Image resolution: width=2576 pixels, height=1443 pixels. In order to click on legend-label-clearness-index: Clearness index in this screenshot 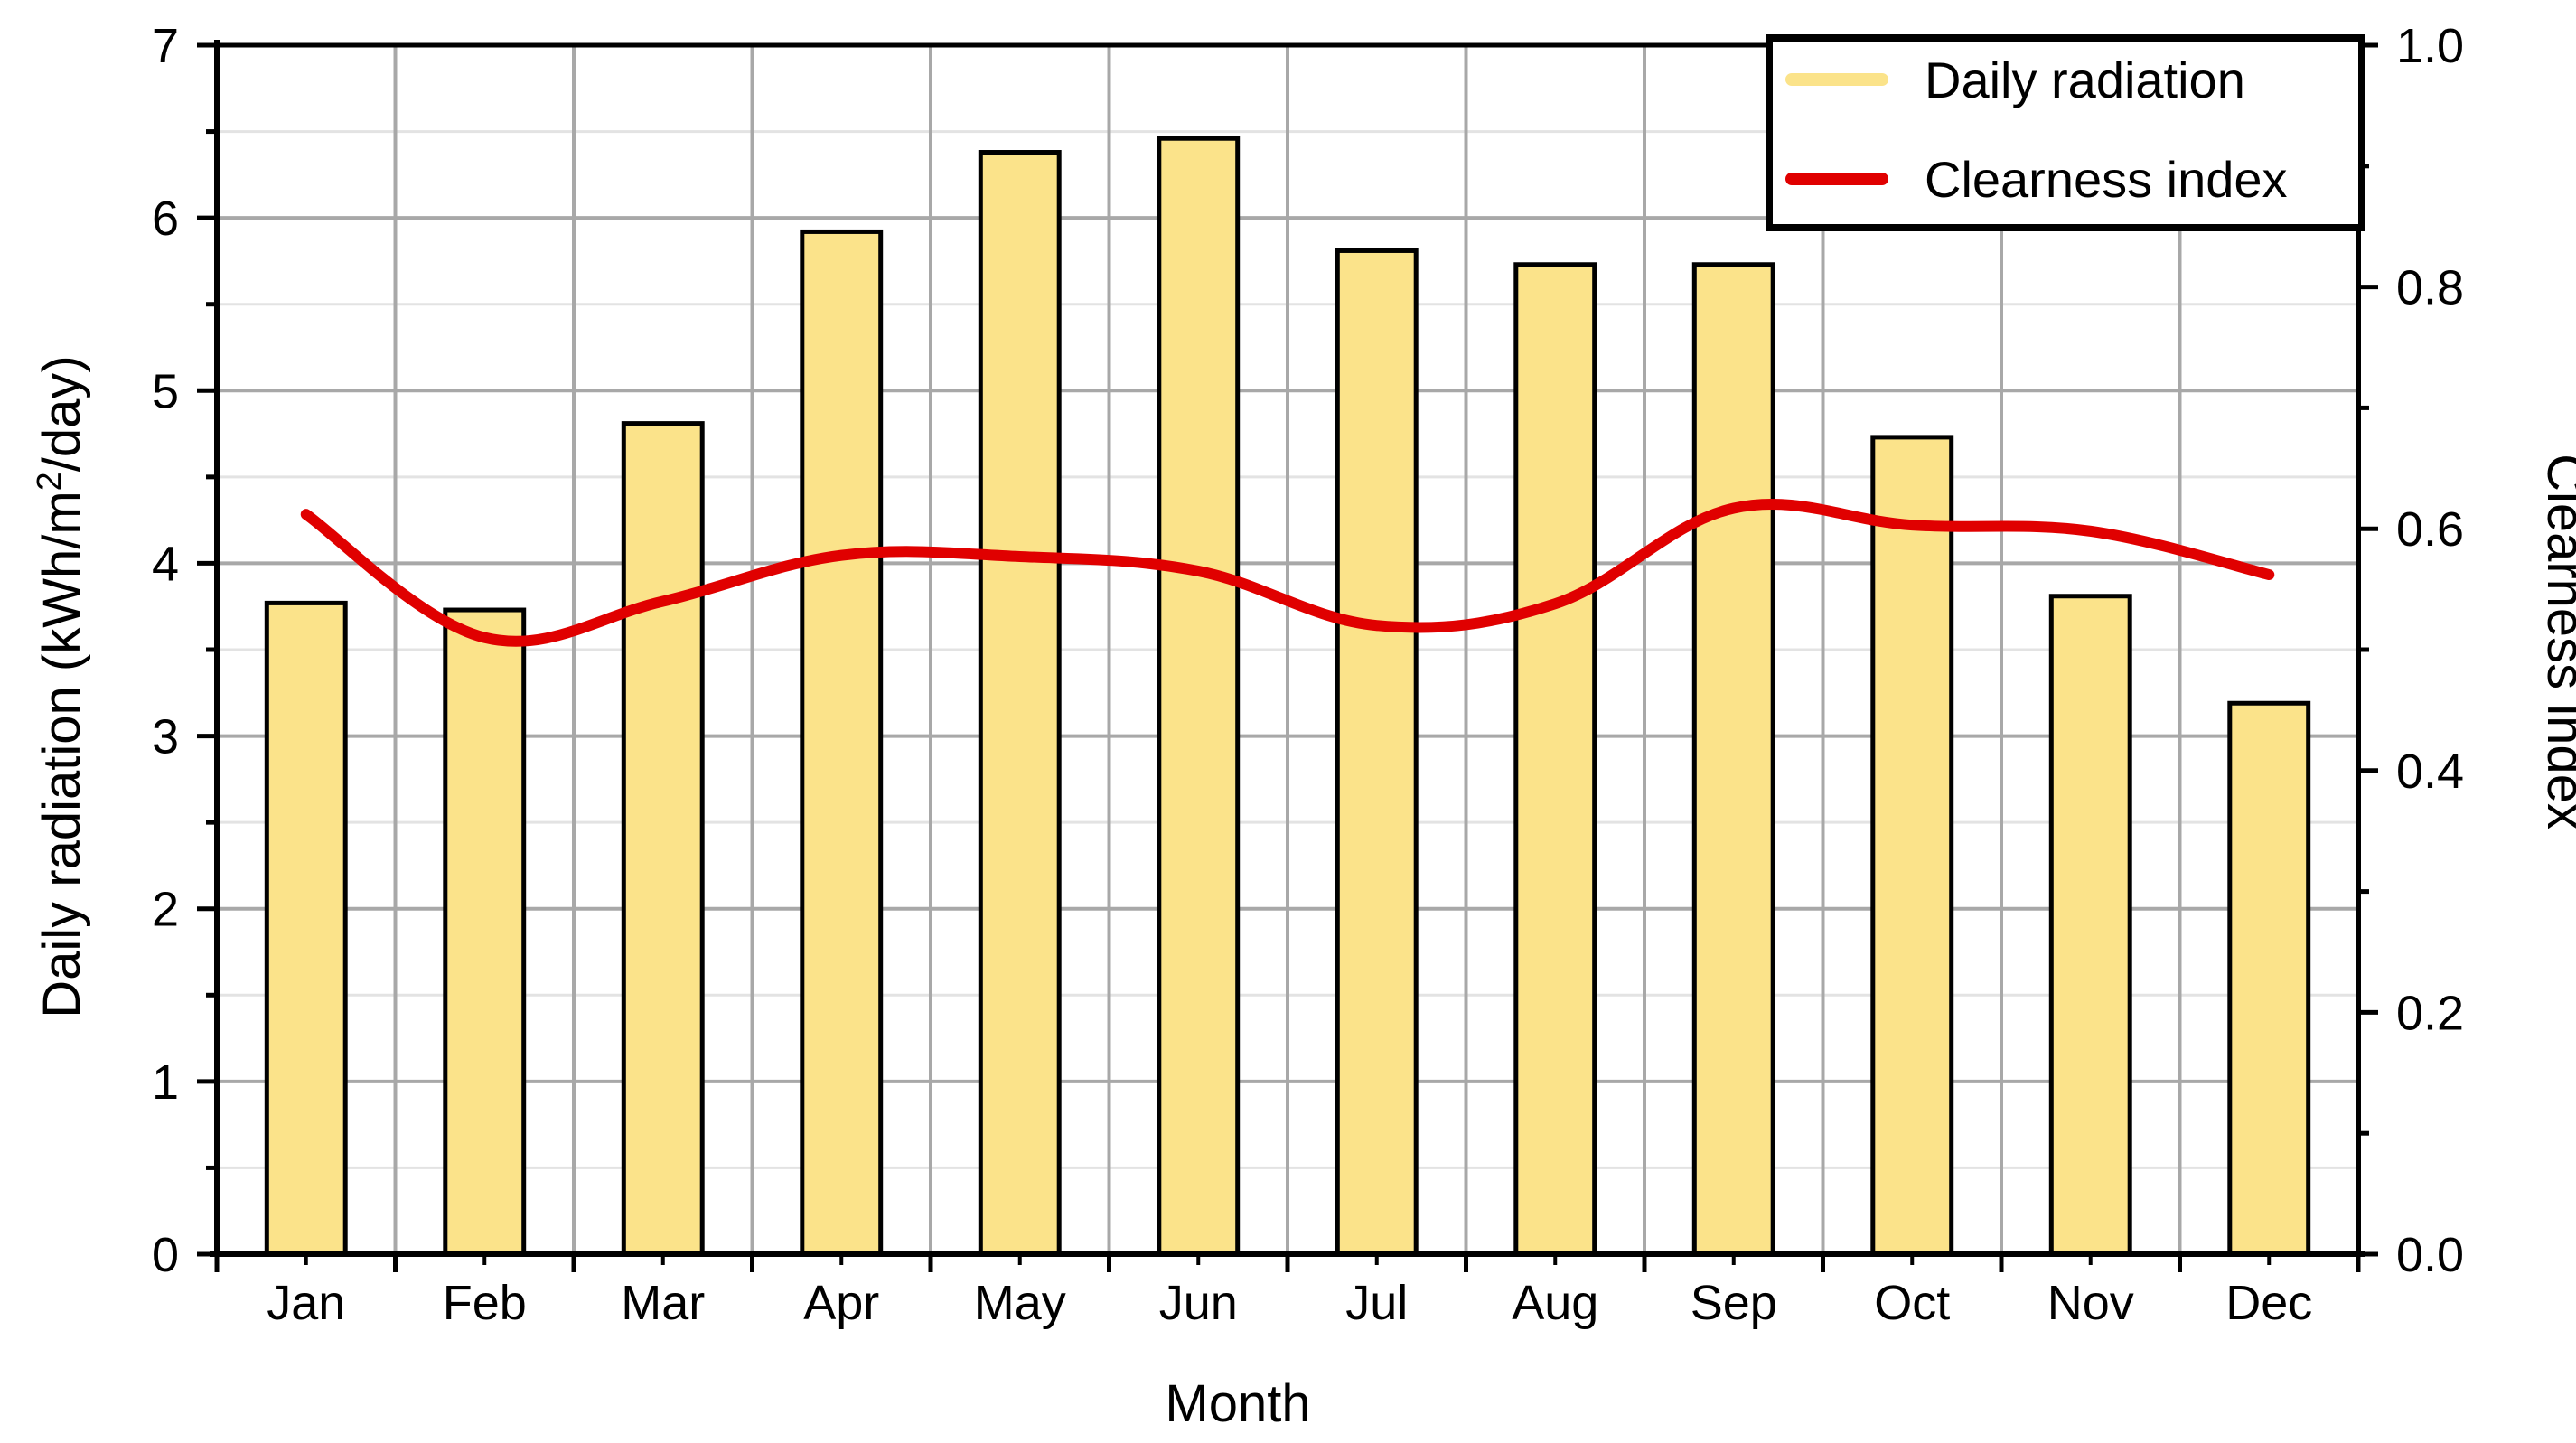, I will do `click(2106, 179)`.